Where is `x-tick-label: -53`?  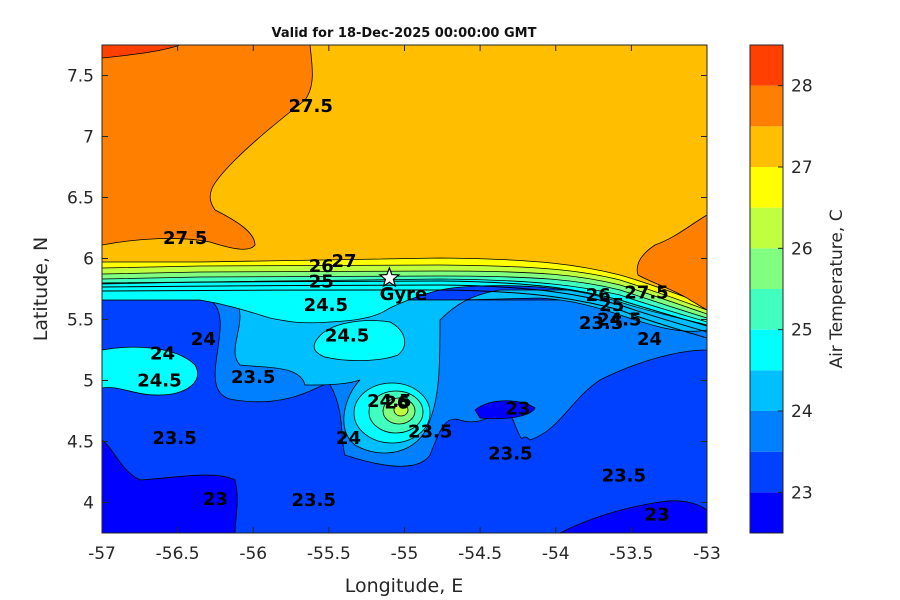 x-tick-label: -53 is located at coordinates (707, 554).